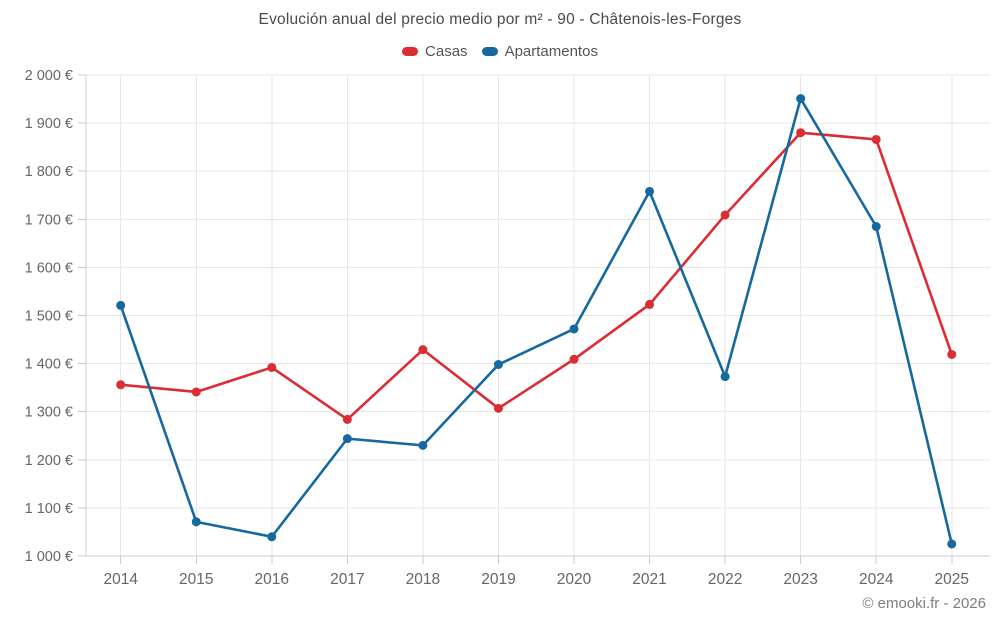 The width and height of the screenshot is (1000, 625). I want to click on legend-label-apartamentos: Apartamentos, so click(551, 51).